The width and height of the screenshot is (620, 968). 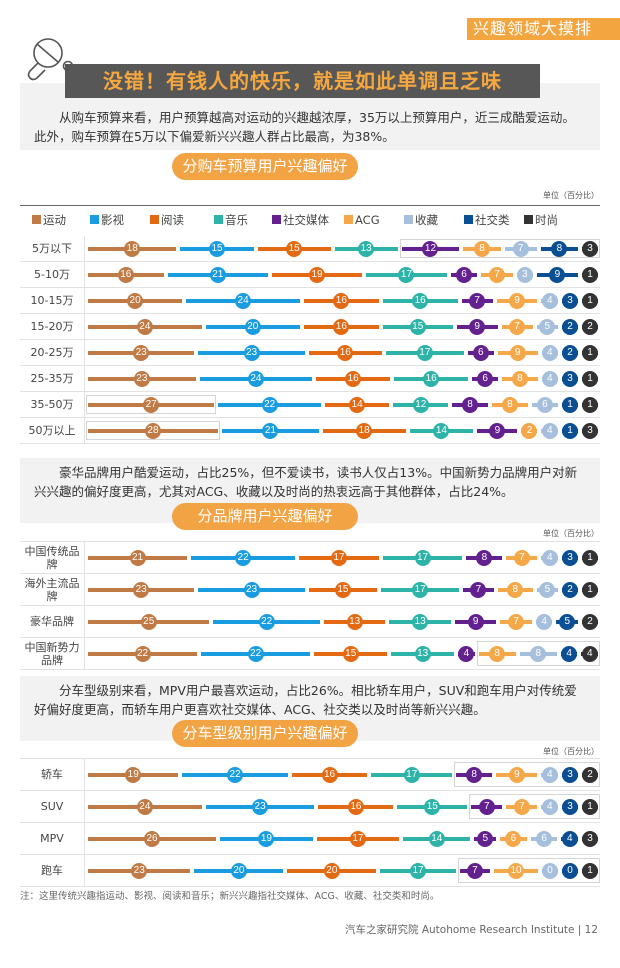 I want to click on value-badge: 26, so click(x=152, y=838).